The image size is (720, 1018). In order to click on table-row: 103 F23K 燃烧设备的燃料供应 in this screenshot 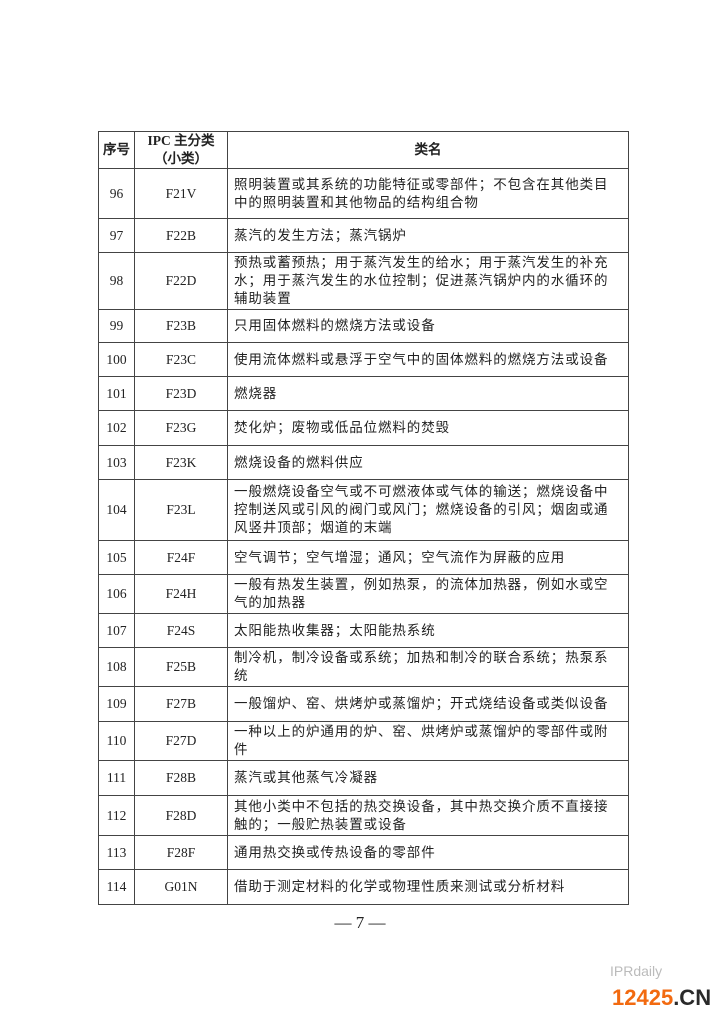, I will do `click(363, 462)`.